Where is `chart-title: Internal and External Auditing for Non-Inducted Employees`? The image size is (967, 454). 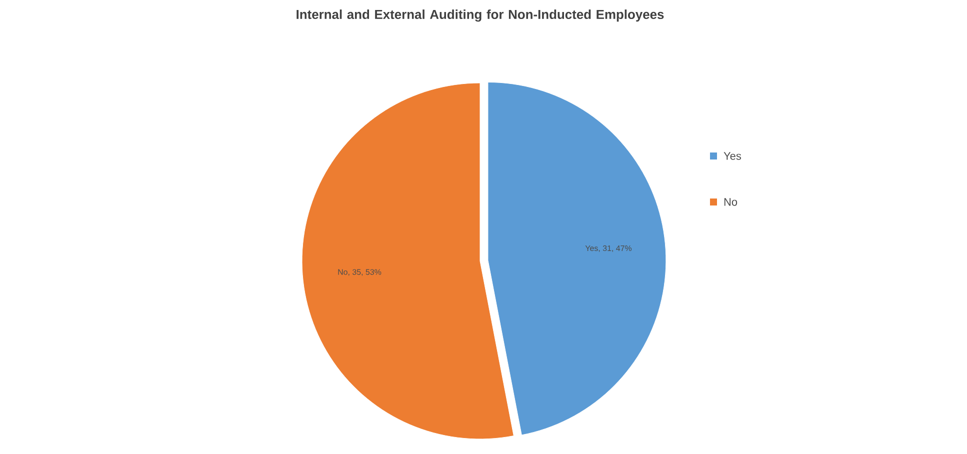
chart-title: Internal and External Auditing for Non-Inducted Employees is located at coordinates (480, 16).